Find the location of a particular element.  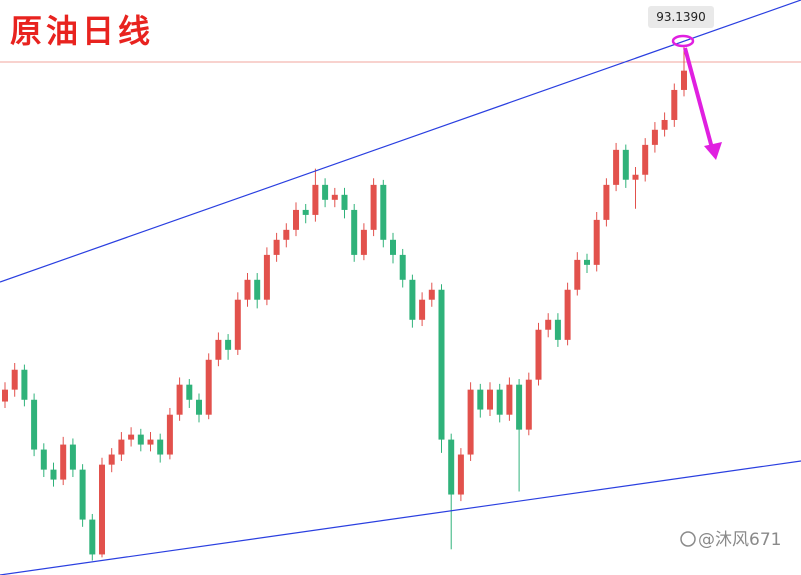

arrow-head is located at coordinates (713, 151).